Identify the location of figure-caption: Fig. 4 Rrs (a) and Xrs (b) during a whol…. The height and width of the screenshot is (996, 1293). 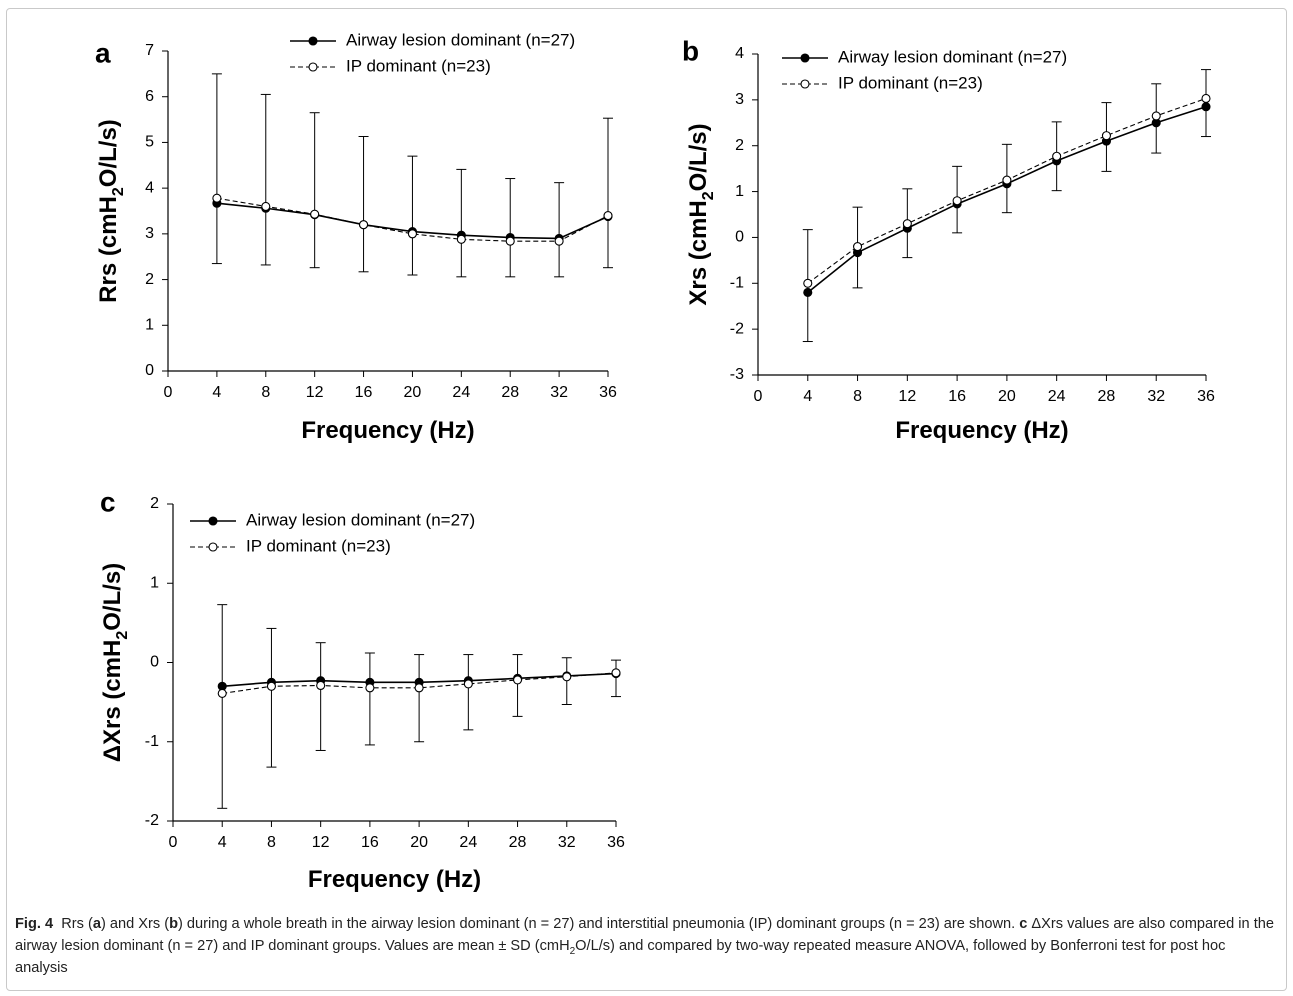
(646, 946).